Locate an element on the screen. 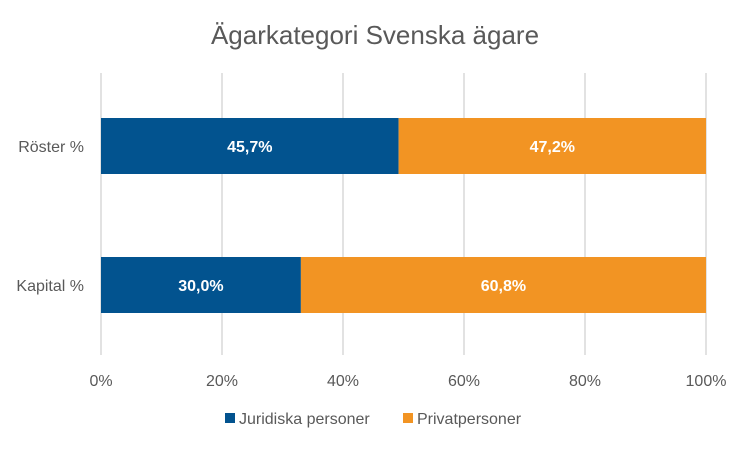  bar-value-label: 60,8% is located at coordinates (503, 286).